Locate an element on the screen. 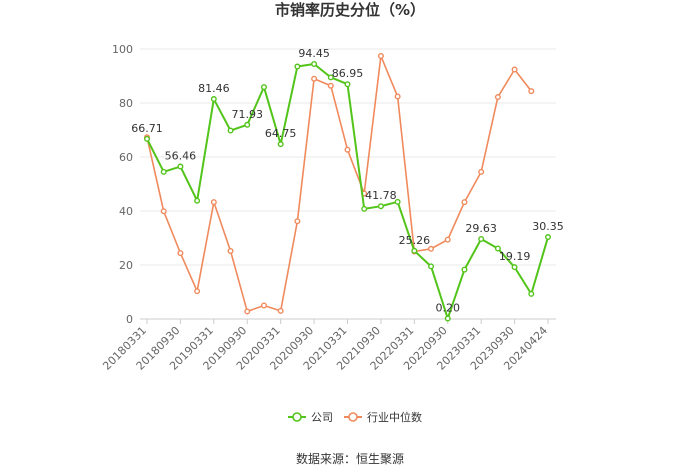  legend-label: 公司 is located at coordinates (322, 417).